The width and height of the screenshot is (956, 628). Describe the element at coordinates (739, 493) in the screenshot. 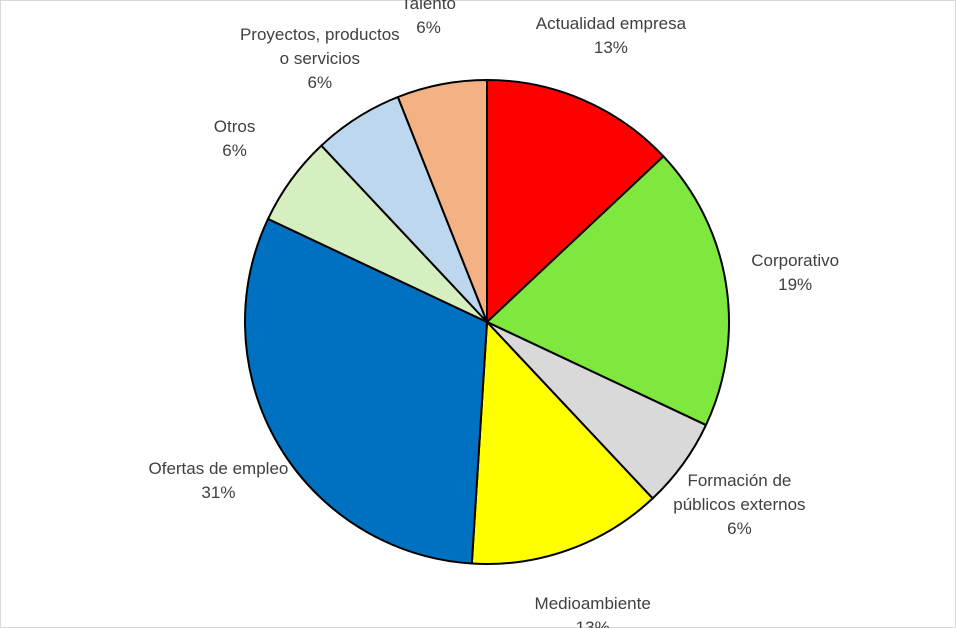

I see `category-label: Formación de públicos externos` at that location.